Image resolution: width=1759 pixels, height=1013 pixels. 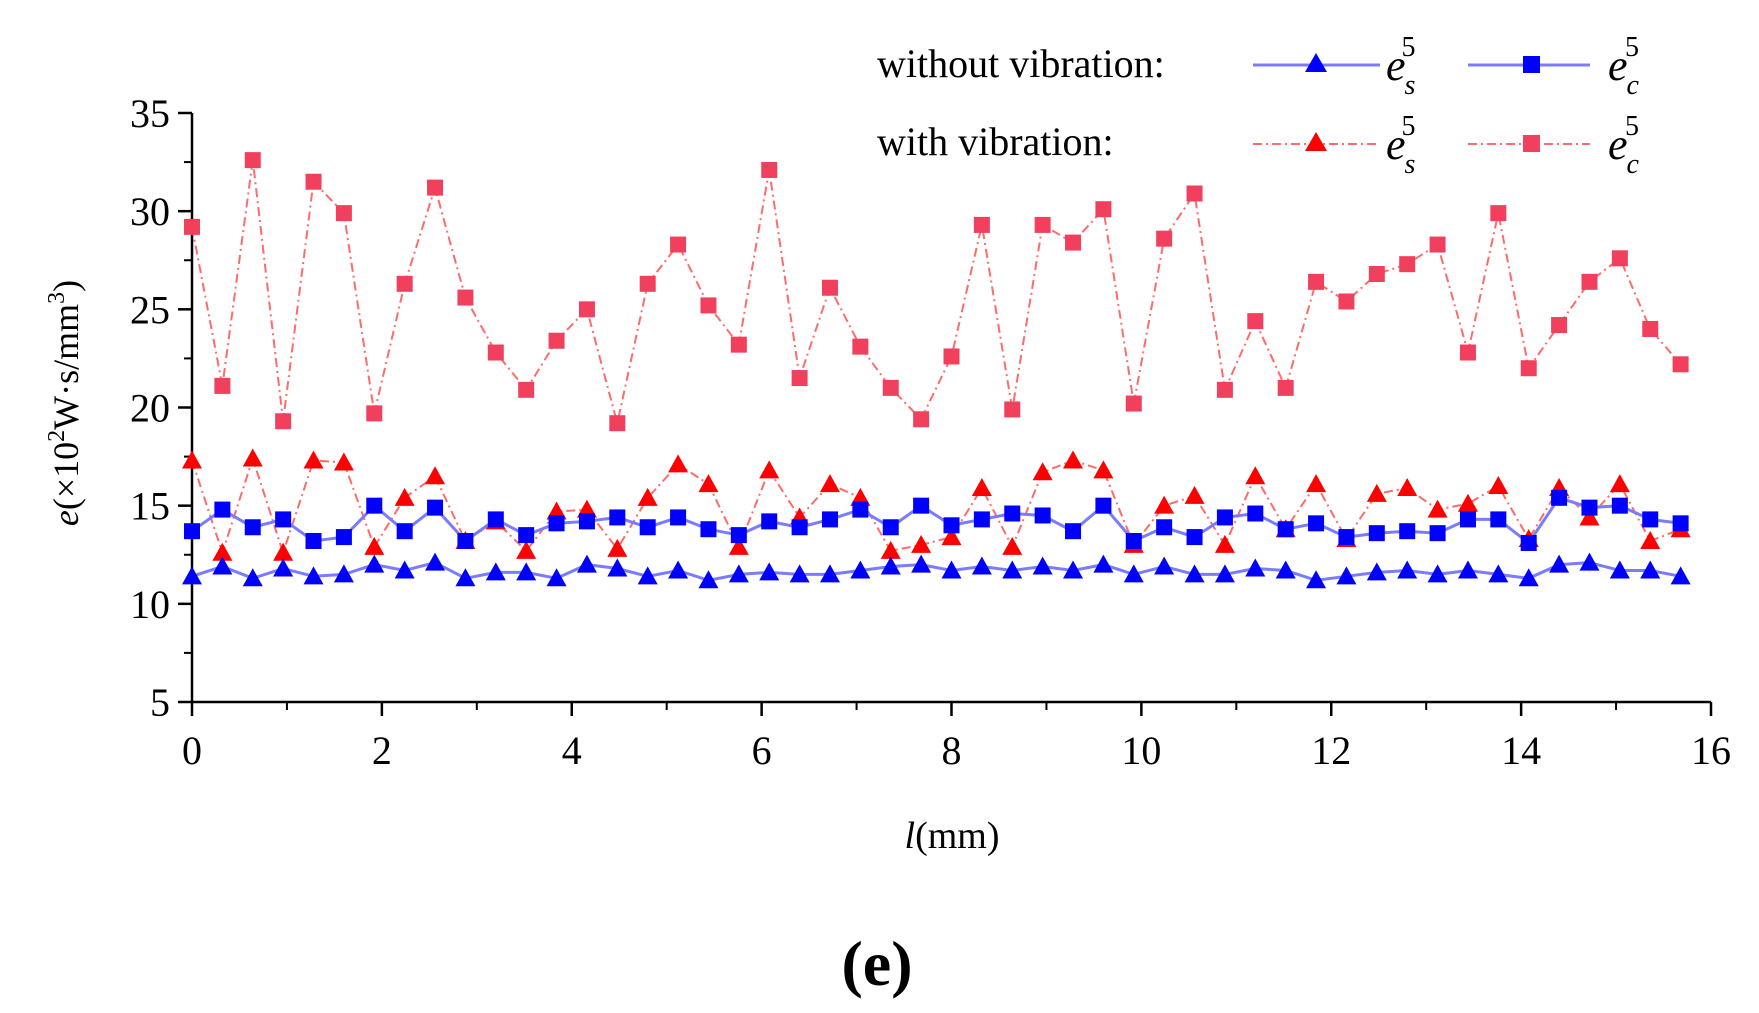 I want to click on y-tick-label: 5, so click(x=160, y=702).